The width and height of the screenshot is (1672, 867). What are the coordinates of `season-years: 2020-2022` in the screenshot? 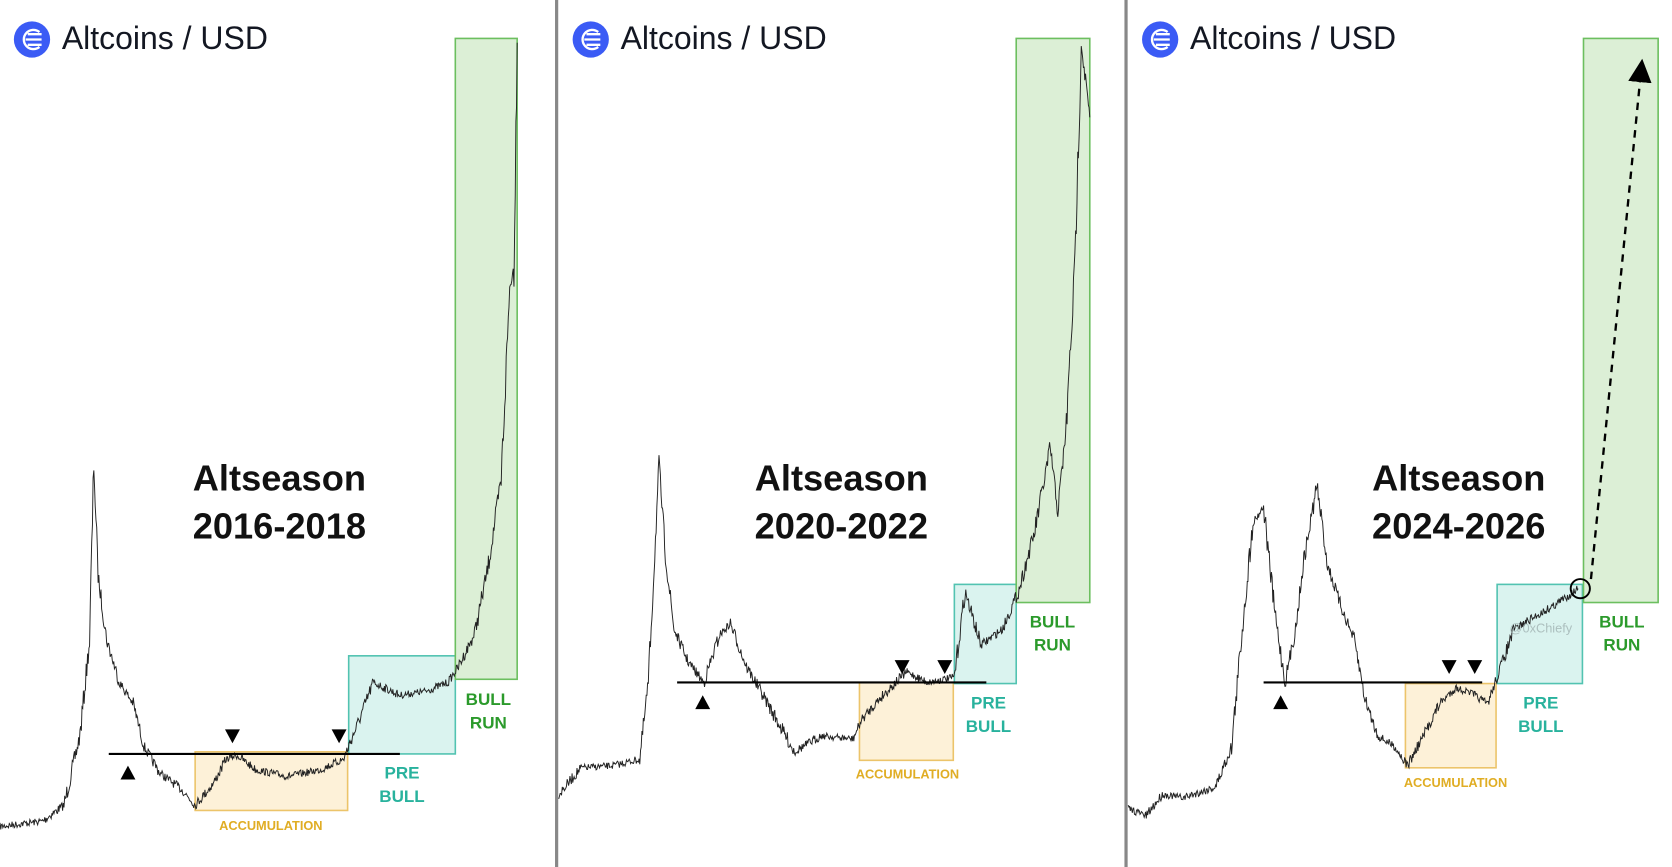 It's located at (841, 526).